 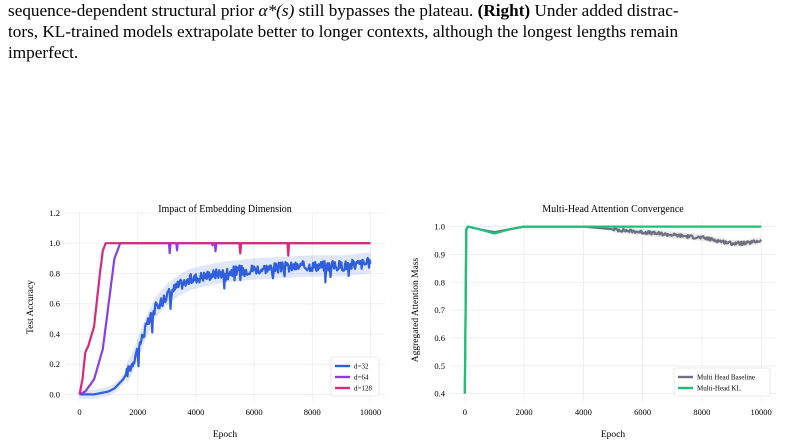 I want to click on y-tick-label: 1.2, so click(x=54, y=213).